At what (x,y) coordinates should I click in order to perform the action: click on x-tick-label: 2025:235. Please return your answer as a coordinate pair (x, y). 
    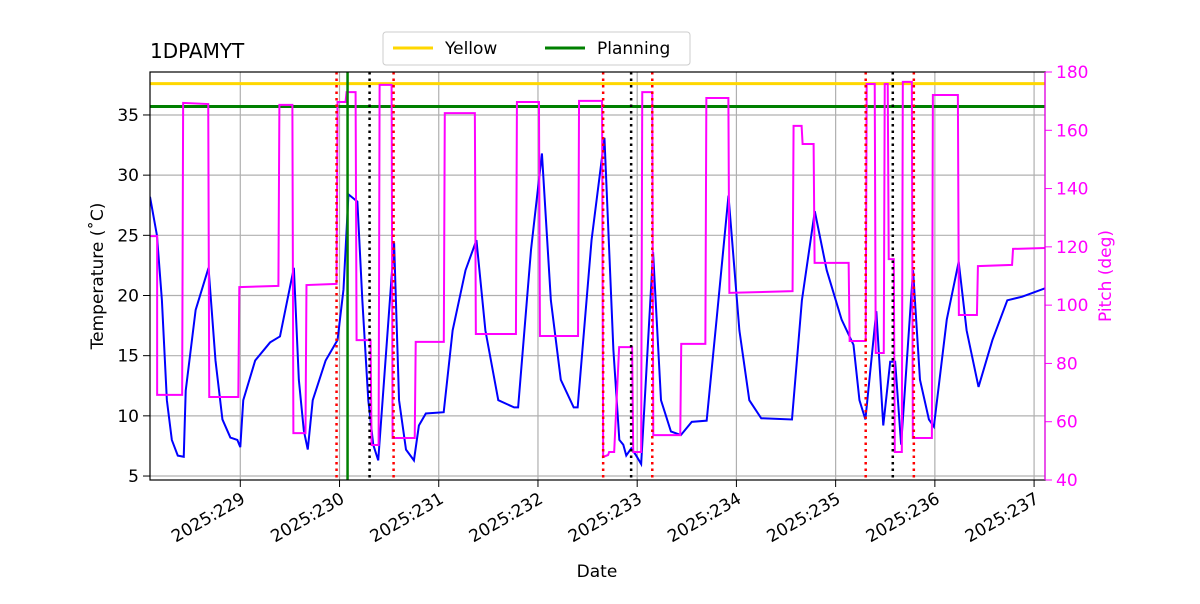
    Looking at the image, I should click on (804, 518).